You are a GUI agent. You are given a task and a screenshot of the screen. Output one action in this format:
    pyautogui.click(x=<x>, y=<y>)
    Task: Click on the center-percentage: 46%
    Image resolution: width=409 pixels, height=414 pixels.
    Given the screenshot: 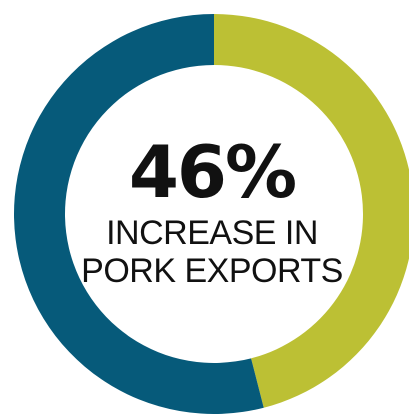 What is the action you would take?
    pyautogui.click(x=212, y=172)
    